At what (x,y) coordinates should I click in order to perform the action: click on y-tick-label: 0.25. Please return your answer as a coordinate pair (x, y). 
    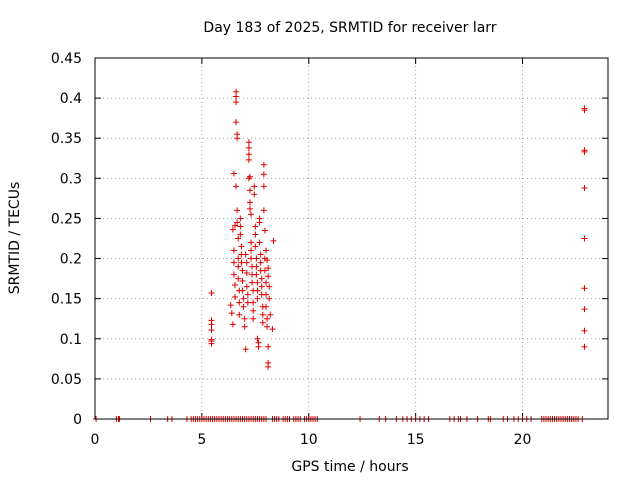
    Looking at the image, I should click on (66, 219).